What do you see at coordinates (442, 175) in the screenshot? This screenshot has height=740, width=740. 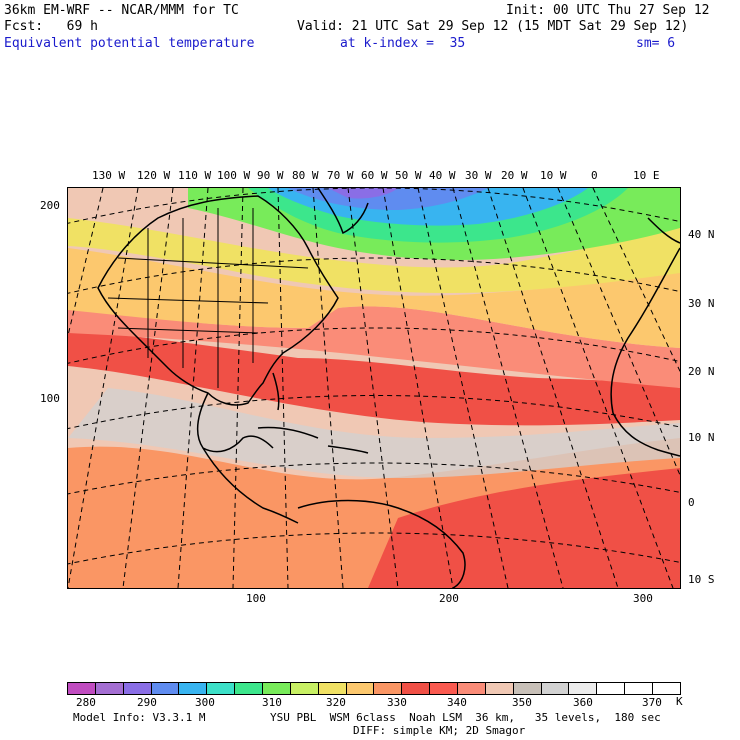 I see `longitude-label: 40 W` at bounding box center [442, 175].